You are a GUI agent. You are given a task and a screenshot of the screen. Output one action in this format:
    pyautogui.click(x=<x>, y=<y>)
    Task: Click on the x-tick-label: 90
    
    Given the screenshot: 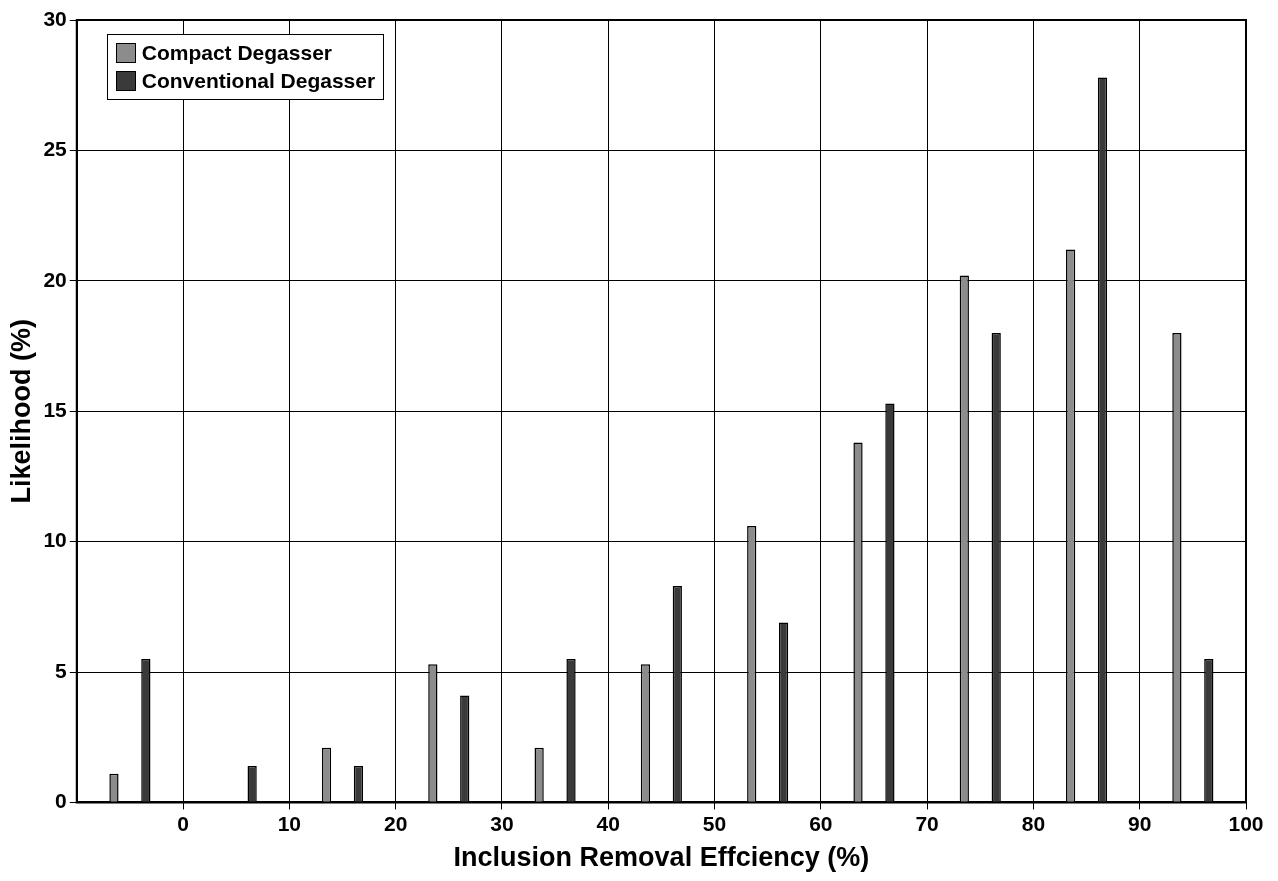 What is the action you would take?
    pyautogui.click(x=1140, y=823)
    